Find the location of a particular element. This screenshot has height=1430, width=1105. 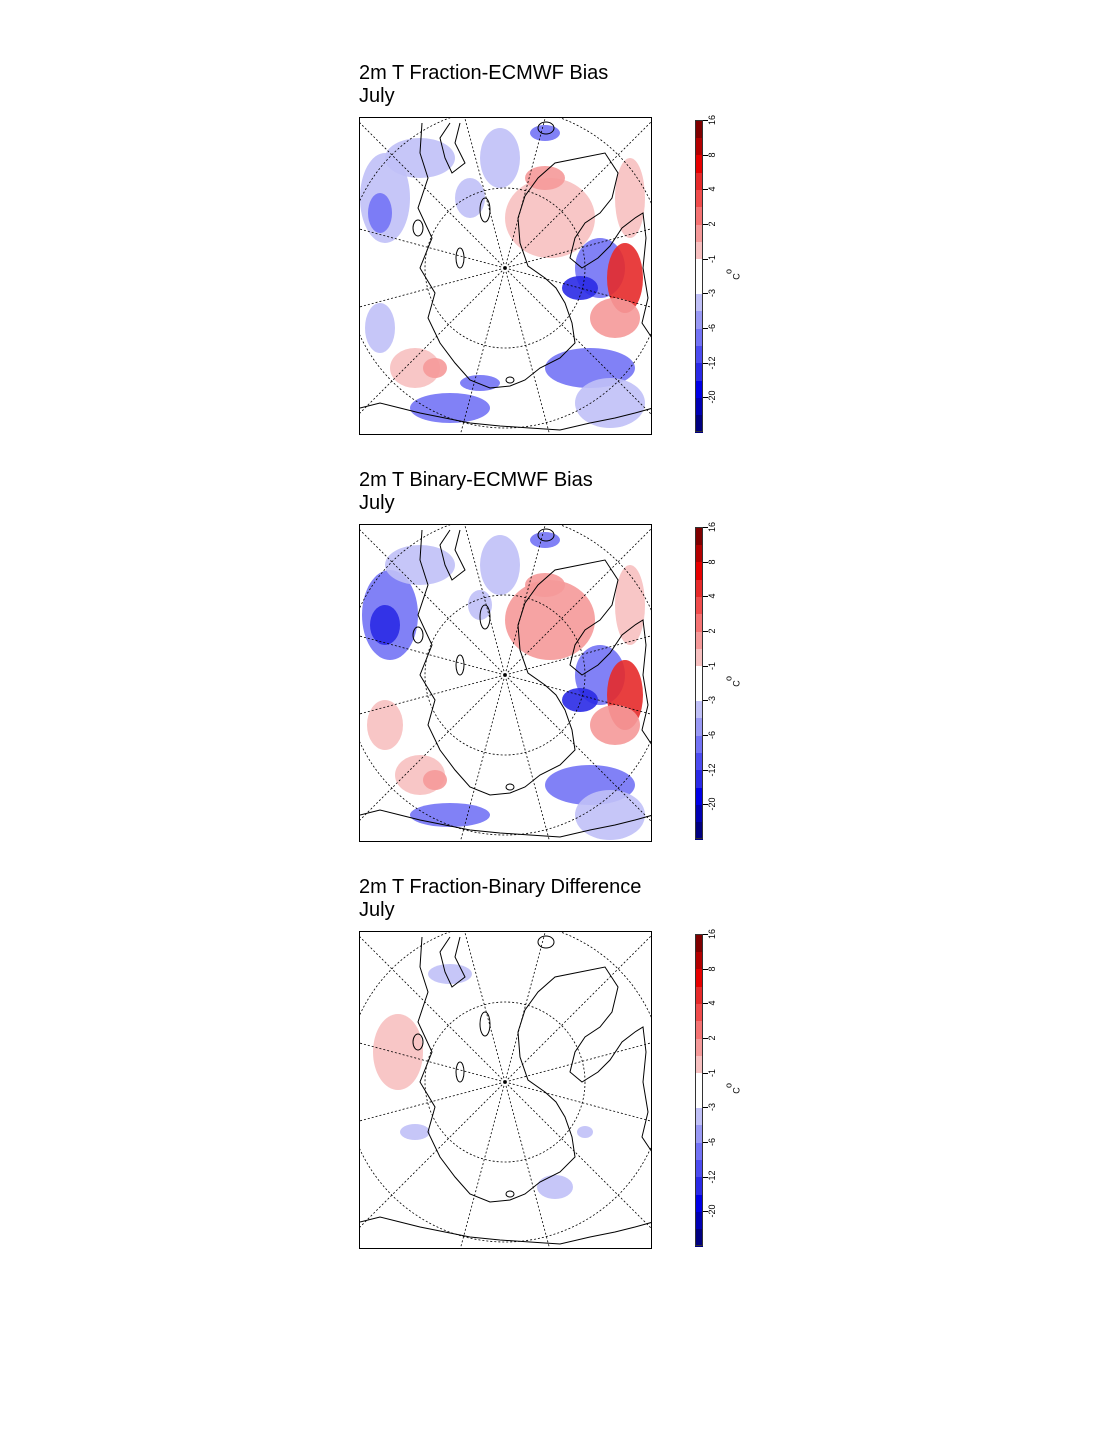

panel-title: 2m T Fraction-Binary Difference is located at coordinates (500, 887).